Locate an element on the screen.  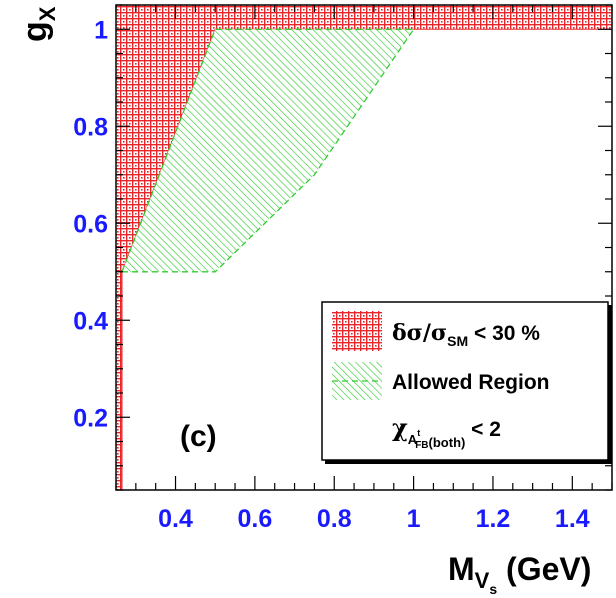
x-tick-label: 0.4 is located at coordinates (175, 519).